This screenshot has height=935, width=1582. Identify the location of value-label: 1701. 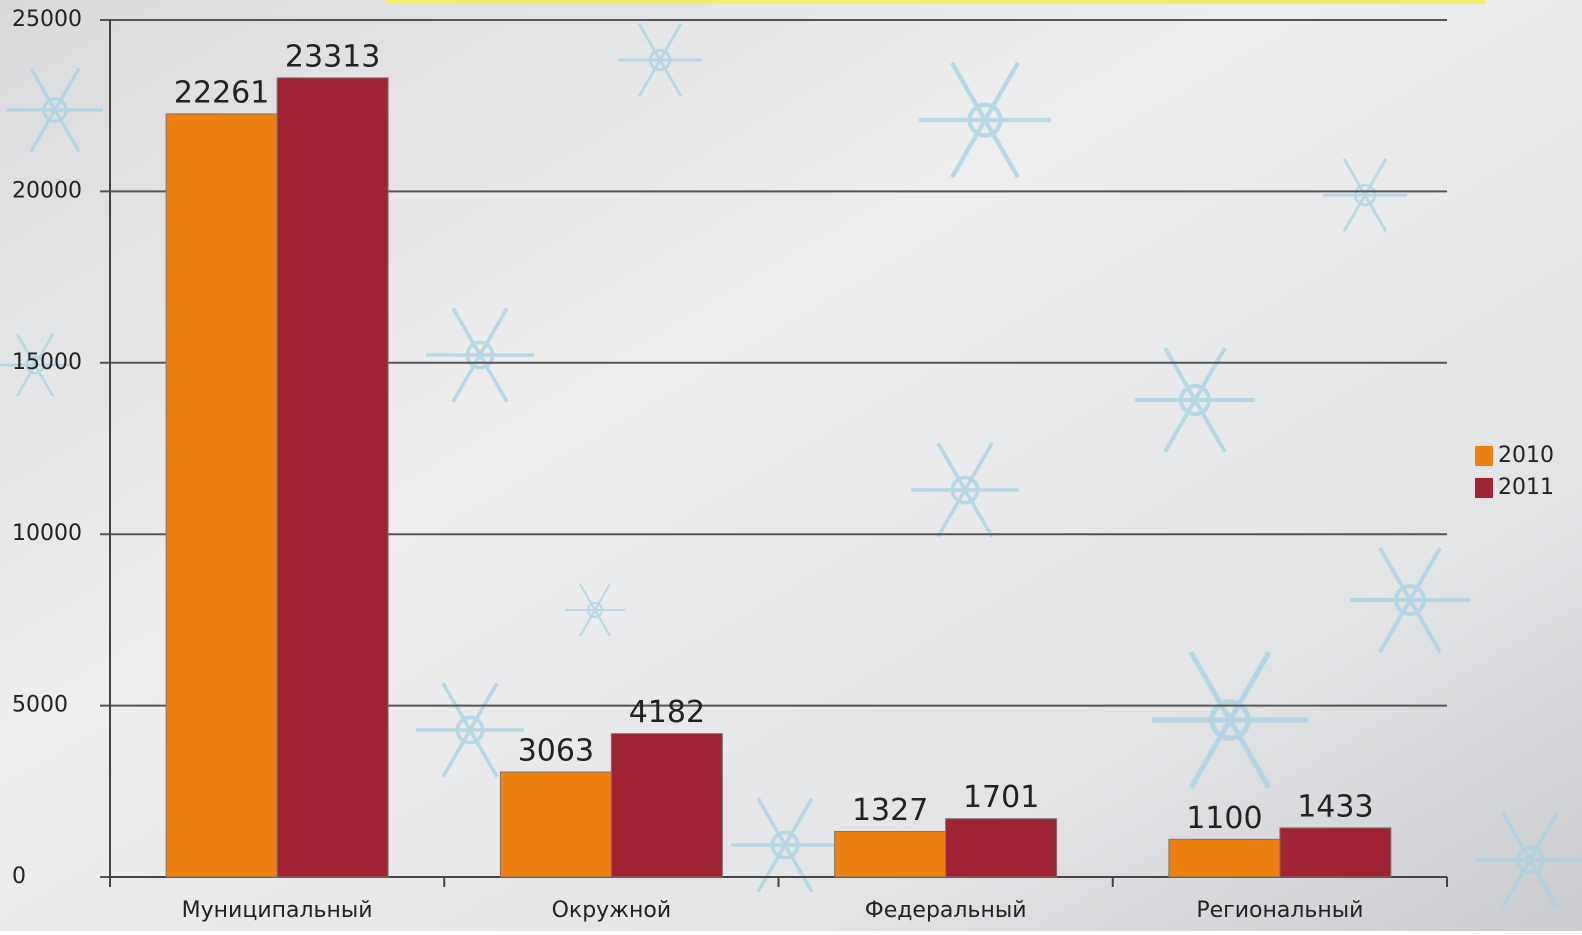
(1001, 797).